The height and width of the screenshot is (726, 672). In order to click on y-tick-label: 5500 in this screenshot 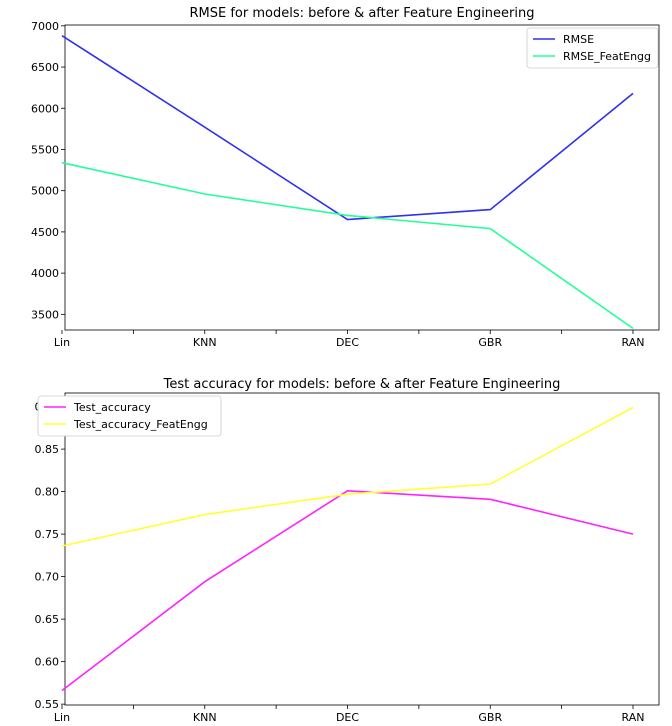, I will do `click(45, 149)`.